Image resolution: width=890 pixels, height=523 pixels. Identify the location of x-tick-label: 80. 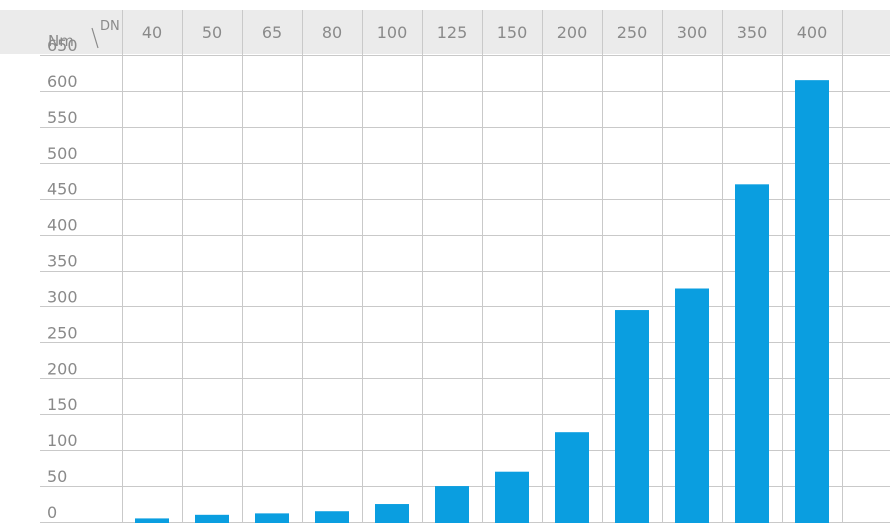
(332, 32).